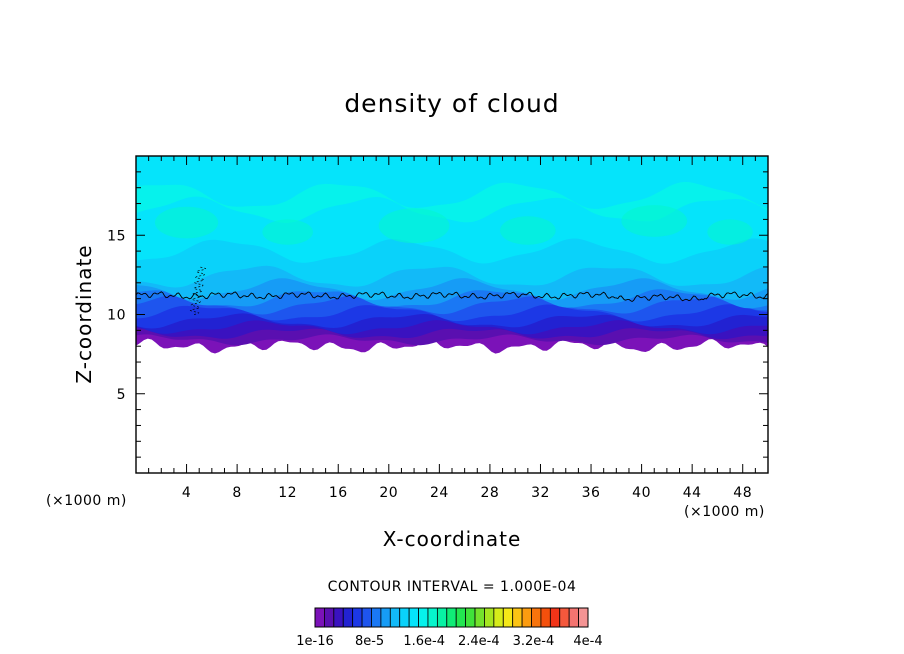 The image size is (904, 654). What do you see at coordinates (439, 493) in the screenshot?
I see `x-tick-label: 24` at bounding box center [439, 493].